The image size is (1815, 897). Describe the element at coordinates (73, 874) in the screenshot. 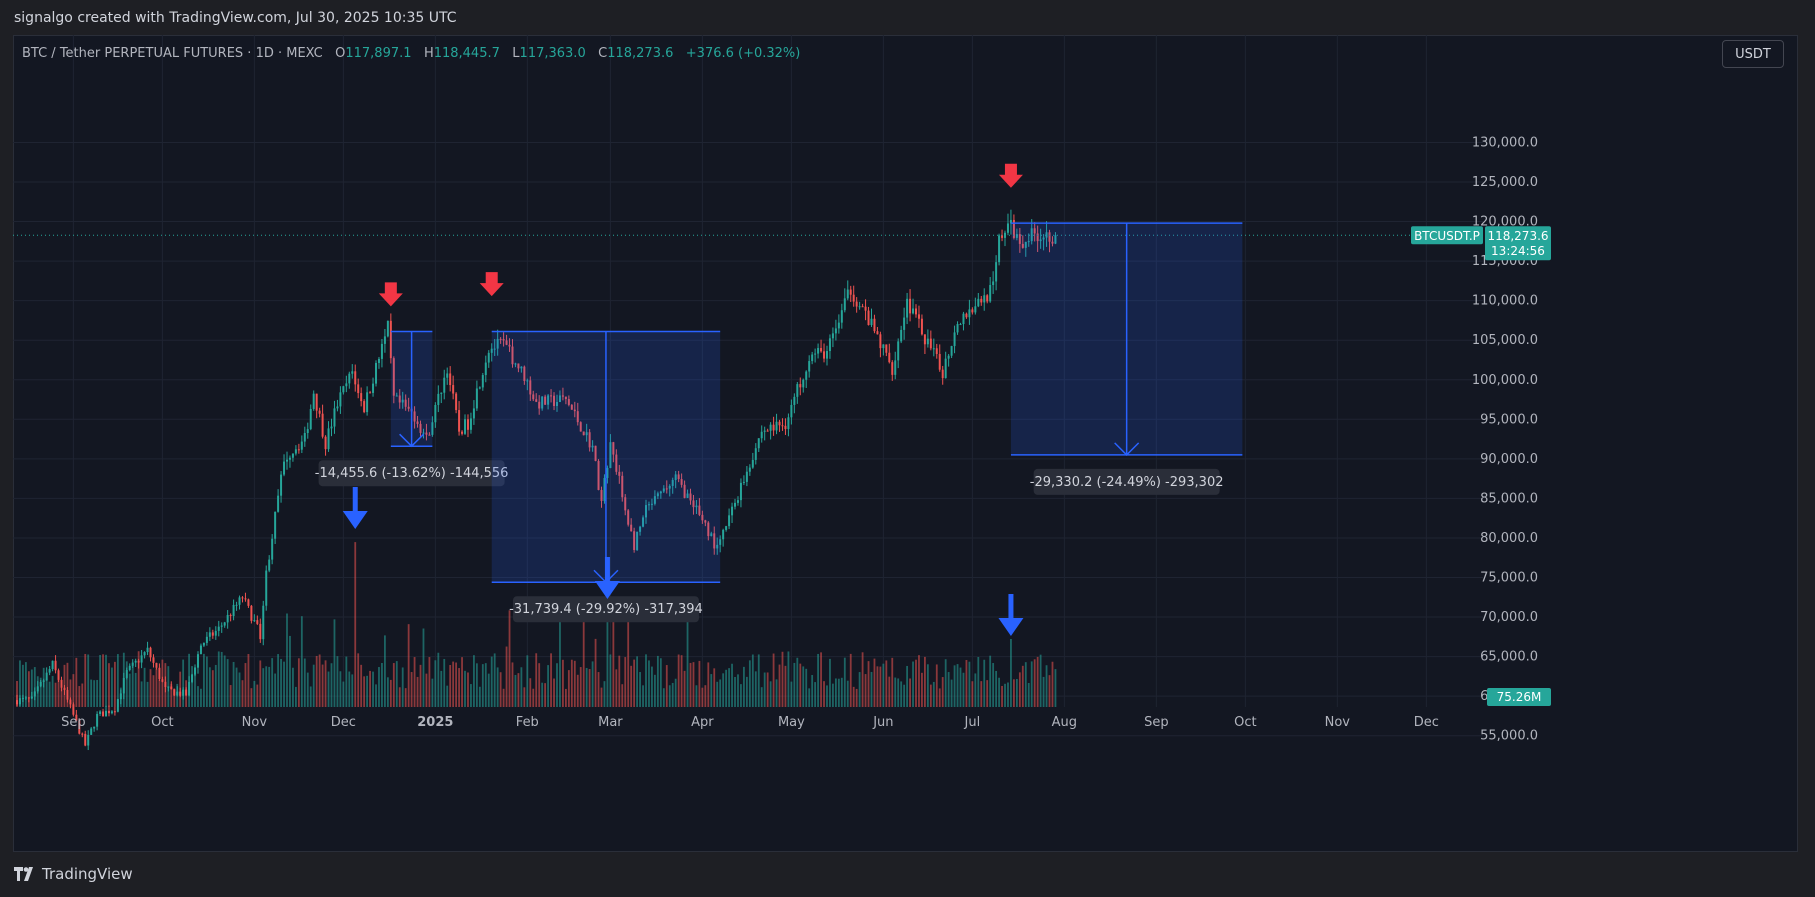

I see `tradingview-logo: TradingView` at that location.